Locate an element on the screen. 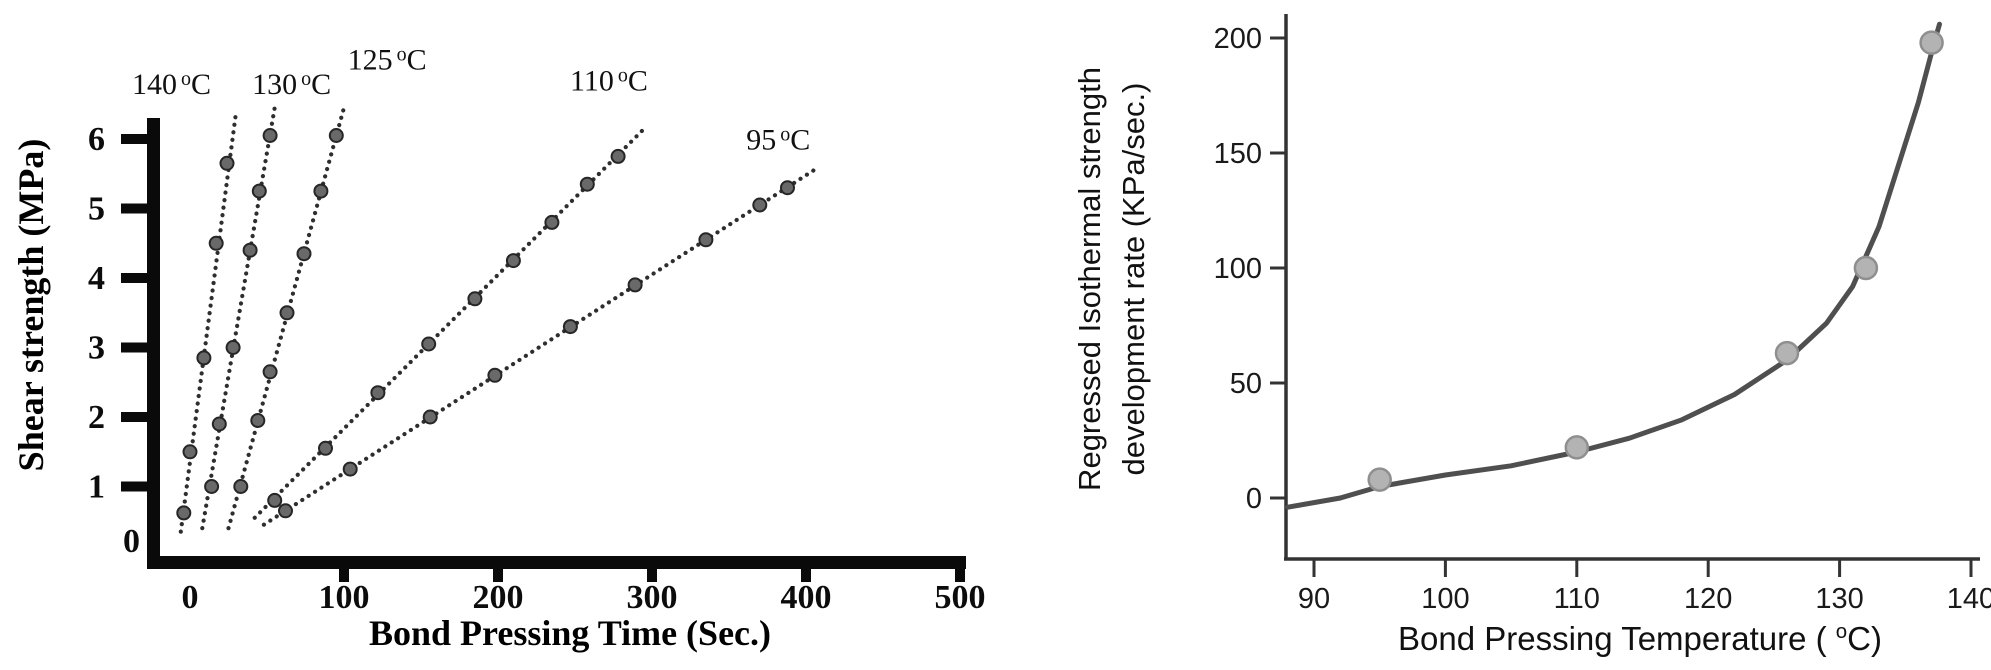 The width and height of the screenshot is (1991, 670). svg-text: 4 is located at coordinates (96, 278).